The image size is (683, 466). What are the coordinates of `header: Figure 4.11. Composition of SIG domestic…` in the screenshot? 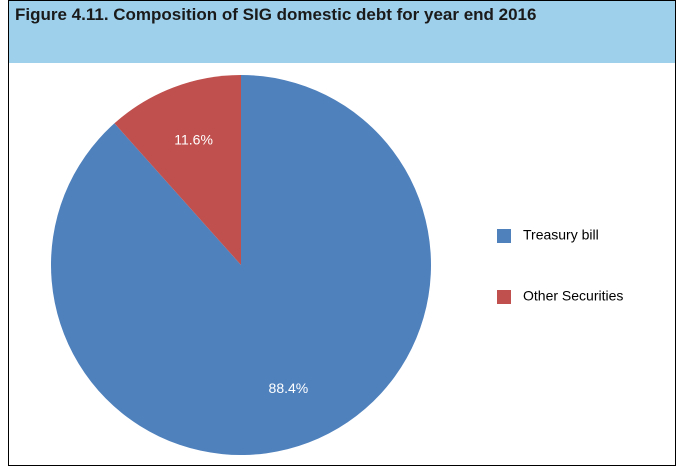 It's located at (342, 32).